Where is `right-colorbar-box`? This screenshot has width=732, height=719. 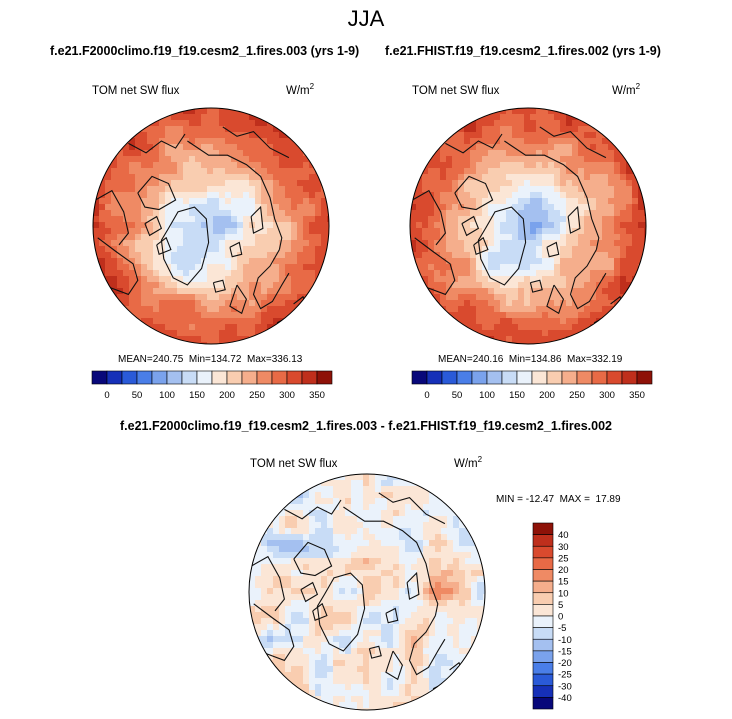
right-colorbar-box is located at coordinates (614, 377).